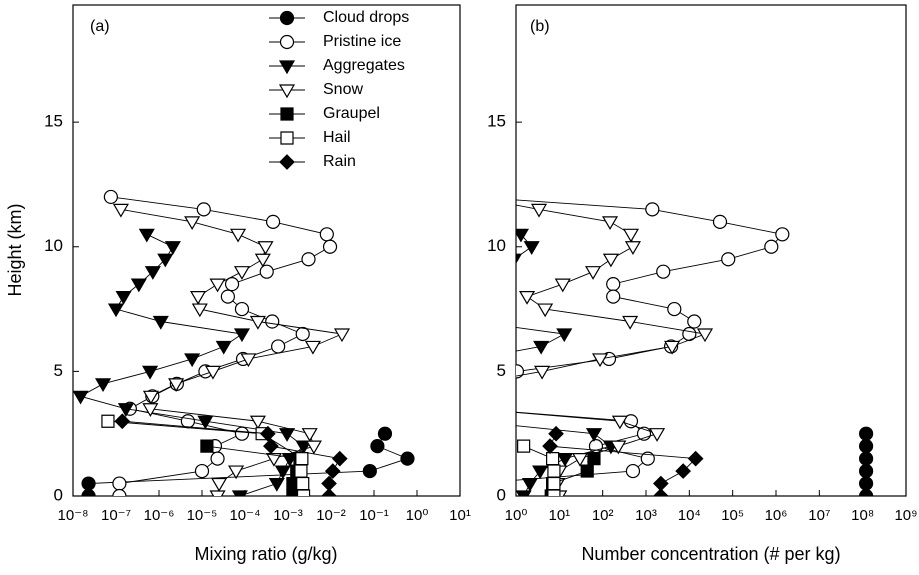  What do you see at coordinates (100, 26) in the screenshot?
I see `panel-label: (a)` at bounding box center [100, 26].